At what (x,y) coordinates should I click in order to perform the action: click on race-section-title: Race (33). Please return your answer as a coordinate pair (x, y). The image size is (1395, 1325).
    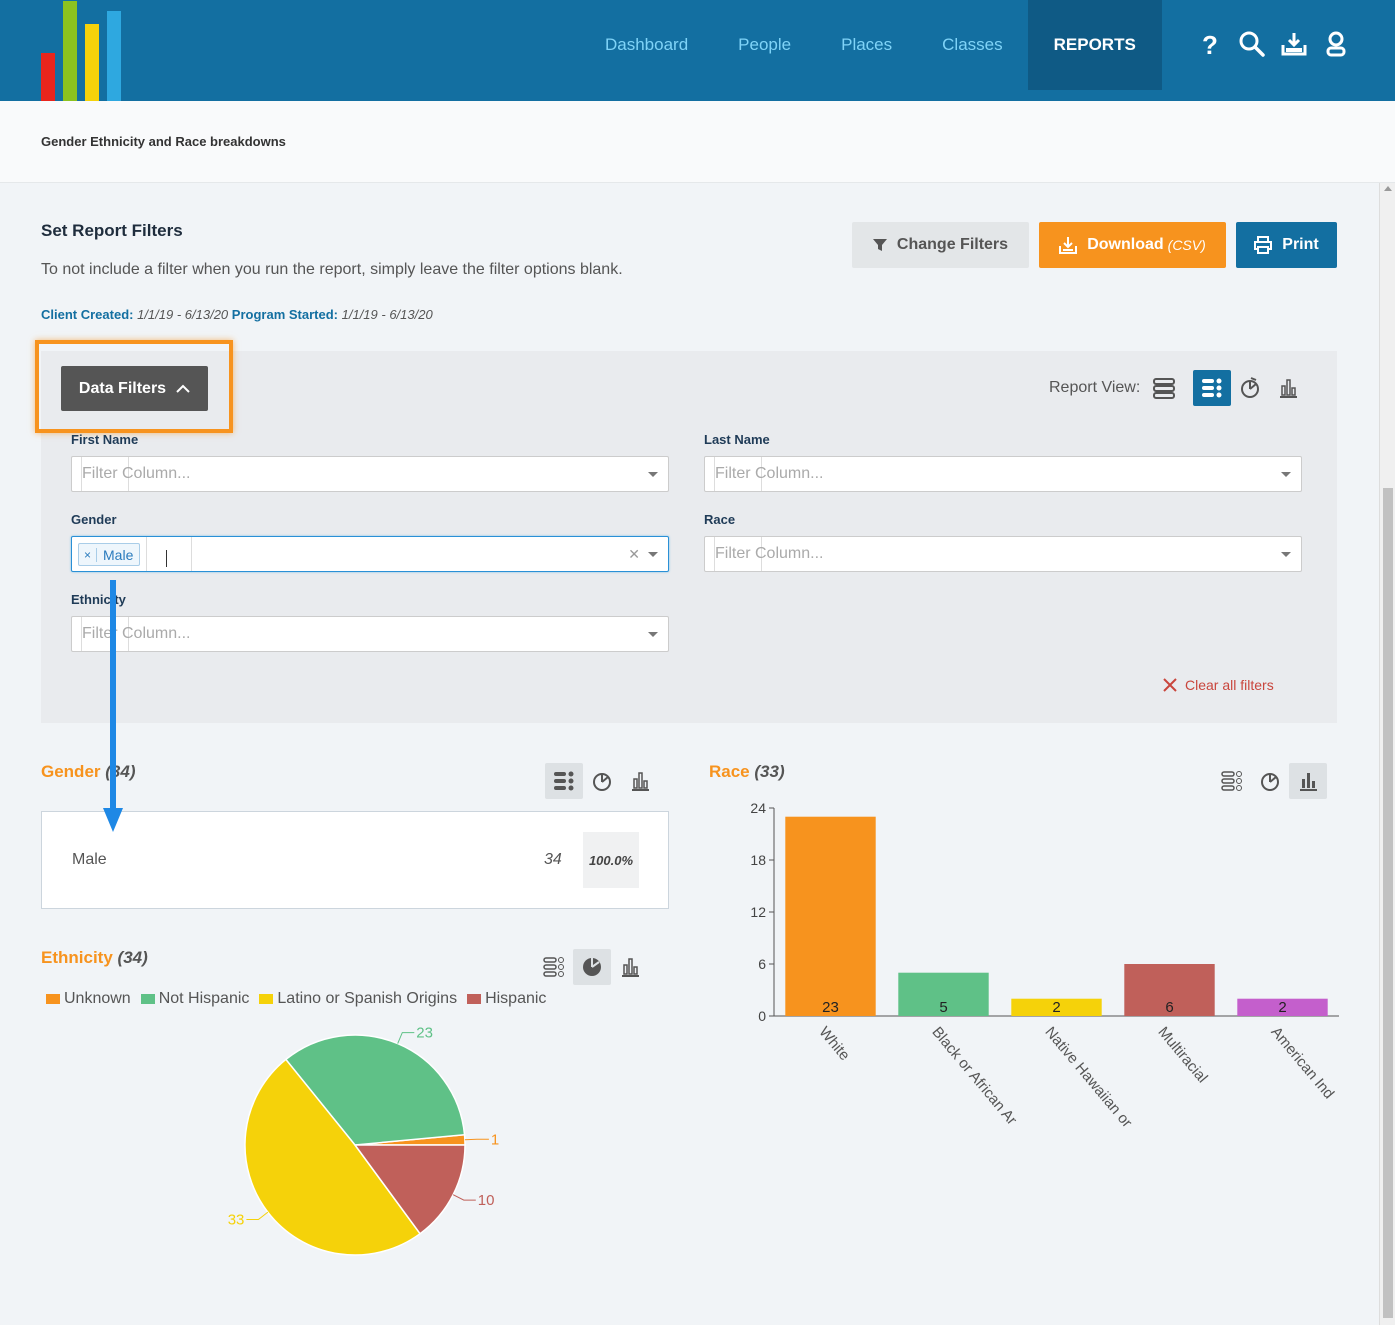
    Looking at the image, I should click on (747, 772).